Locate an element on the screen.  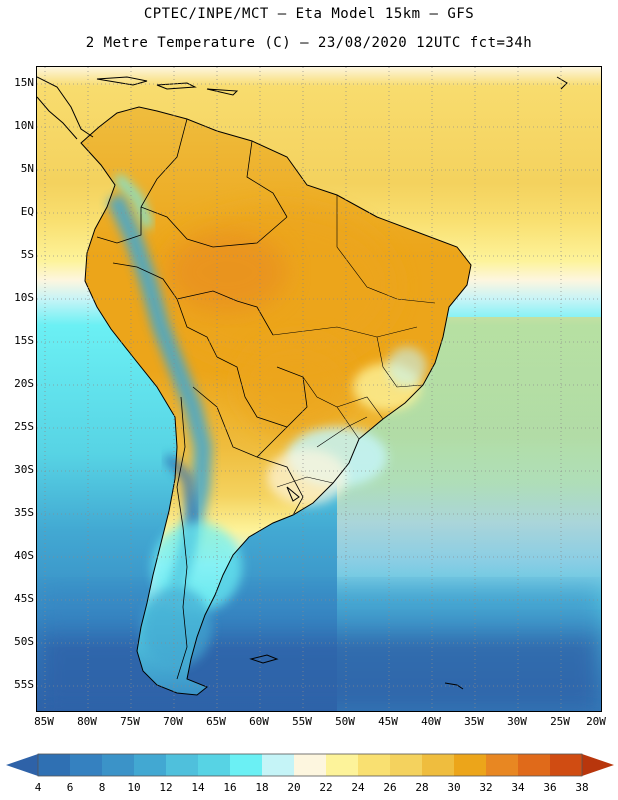
temperature-colorbar is located at coordinates (310, 765).